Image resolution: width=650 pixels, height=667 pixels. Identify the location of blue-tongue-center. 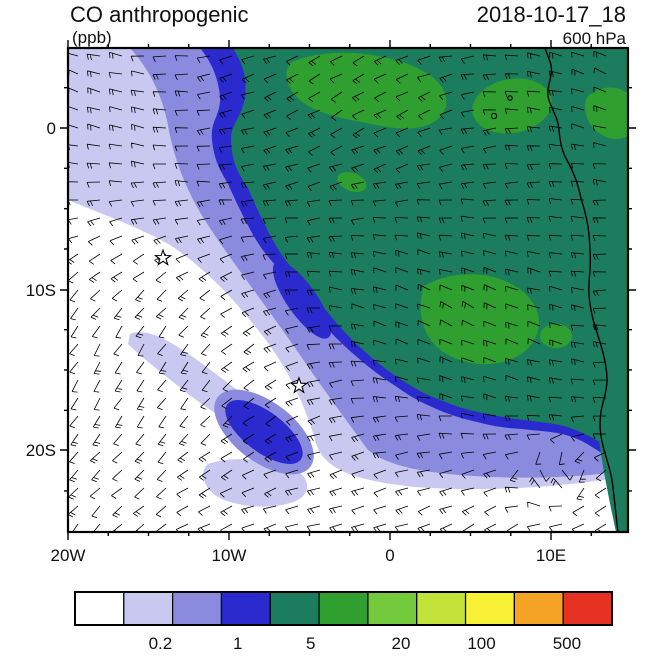
(302, 300).